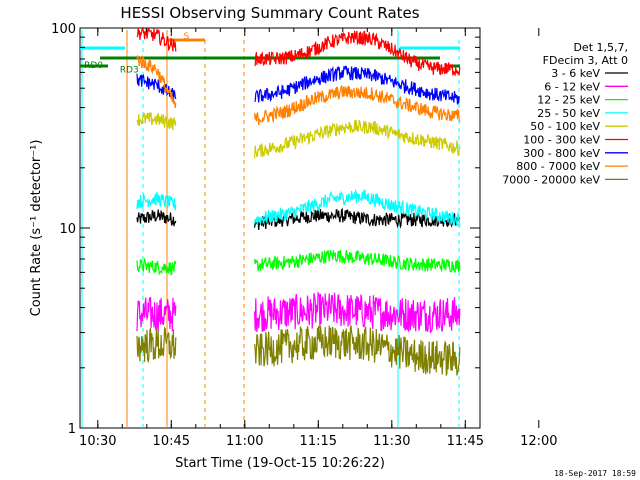  I want to click on legend-label: 7000 - 20000 keV, so click(551, 179).